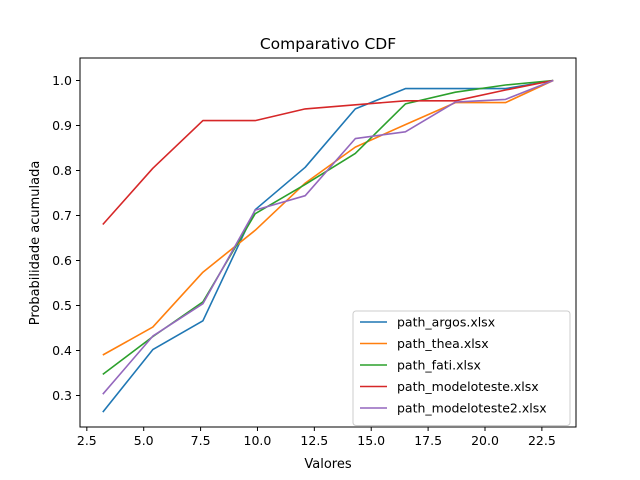  I want to click on x-tick-label: 12.5, so click(314, 440).